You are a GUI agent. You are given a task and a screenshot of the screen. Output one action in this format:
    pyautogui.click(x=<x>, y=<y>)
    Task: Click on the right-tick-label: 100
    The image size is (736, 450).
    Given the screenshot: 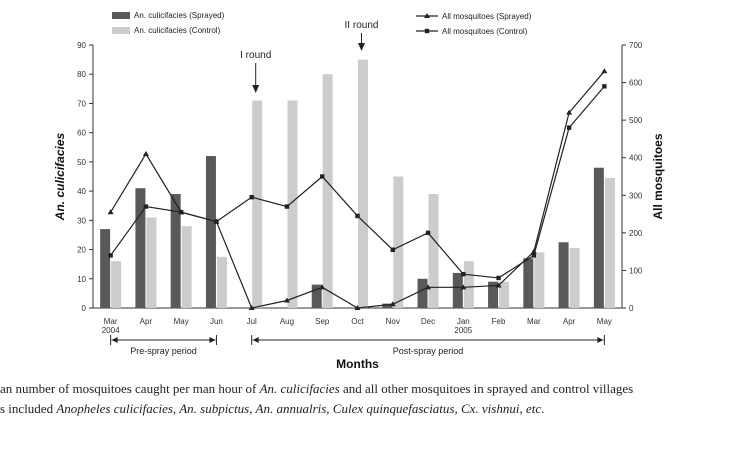 What is the action you would take?
    pyautogui.click(x=636, y=270)
    